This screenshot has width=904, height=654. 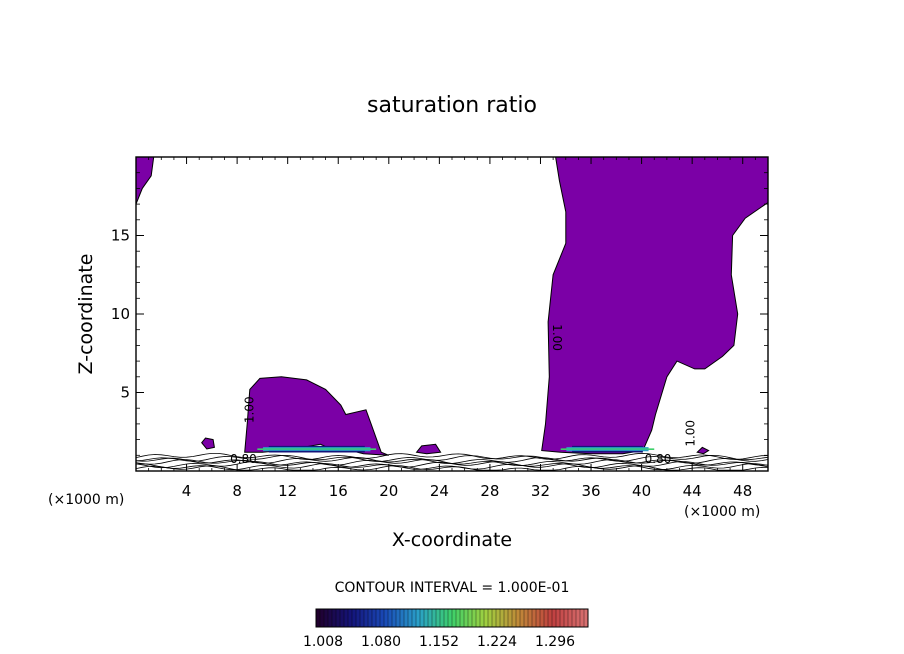 I want to click on contour-label-0: 1.00, so click(x=250, y=409).